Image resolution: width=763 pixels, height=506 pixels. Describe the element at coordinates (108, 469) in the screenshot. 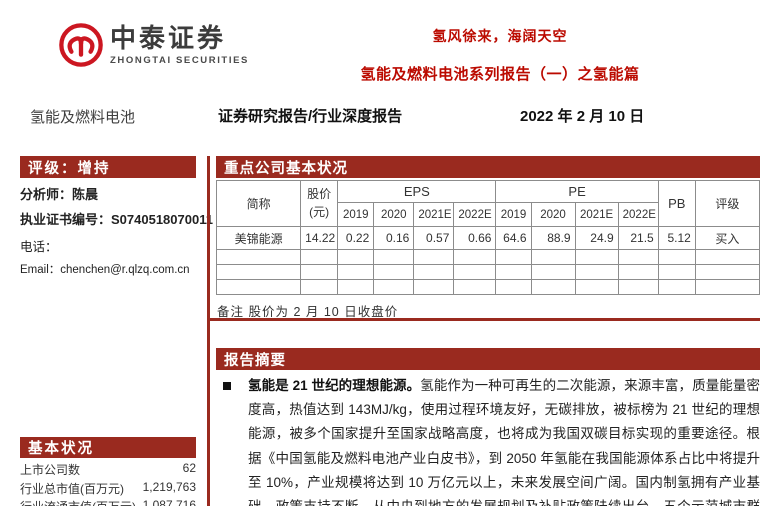

I see `stat-row-listed-companies: 上市公司数 62` at that location.